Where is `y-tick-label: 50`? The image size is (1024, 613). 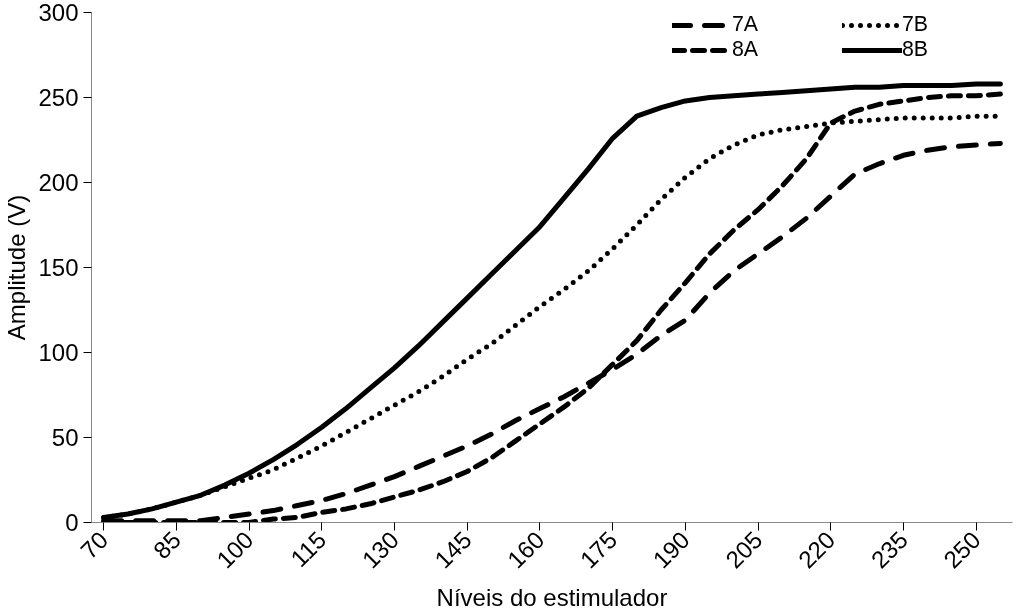 y-tick-label: 50 is located at coordinates (65, 437).